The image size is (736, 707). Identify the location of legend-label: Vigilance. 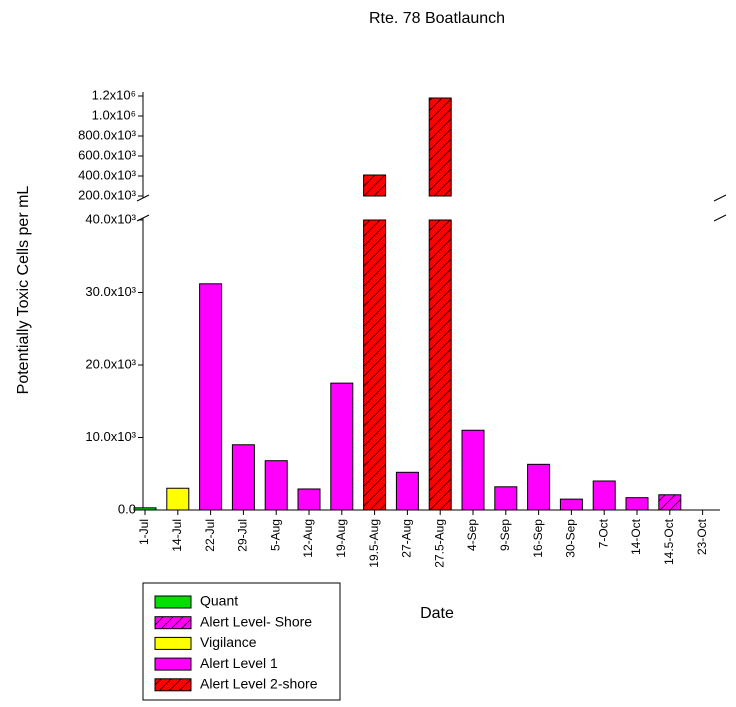
(228, 642).